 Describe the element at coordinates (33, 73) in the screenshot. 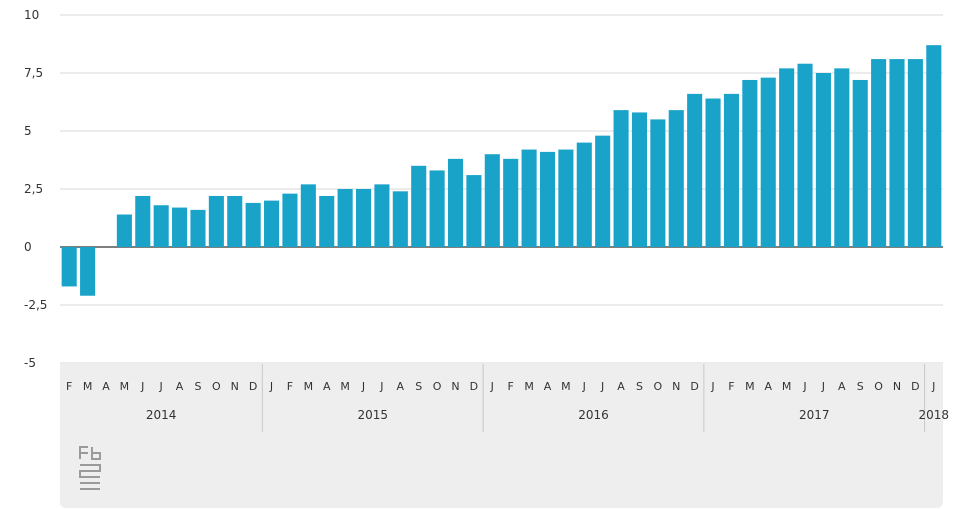

I see `y-tick-label: 7,5` at that location.